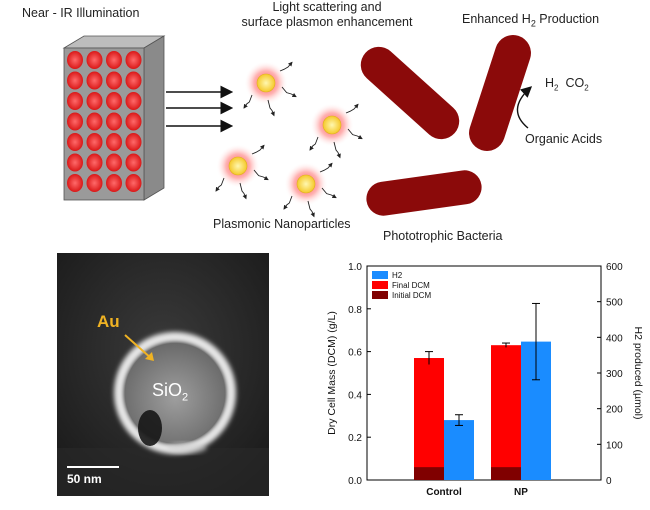 Image resolution: width=650 pixels, height=510 pixels. I want to click on enhanced-production-label: Enhanced H2 Production, so click(531, 20).